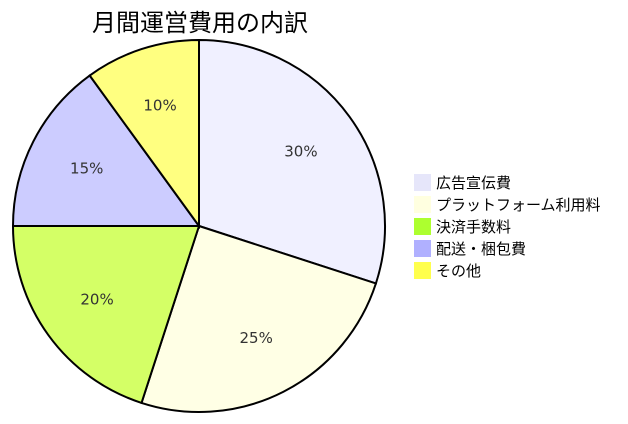  I want to click on legend-label: その他, so click(459, 270).